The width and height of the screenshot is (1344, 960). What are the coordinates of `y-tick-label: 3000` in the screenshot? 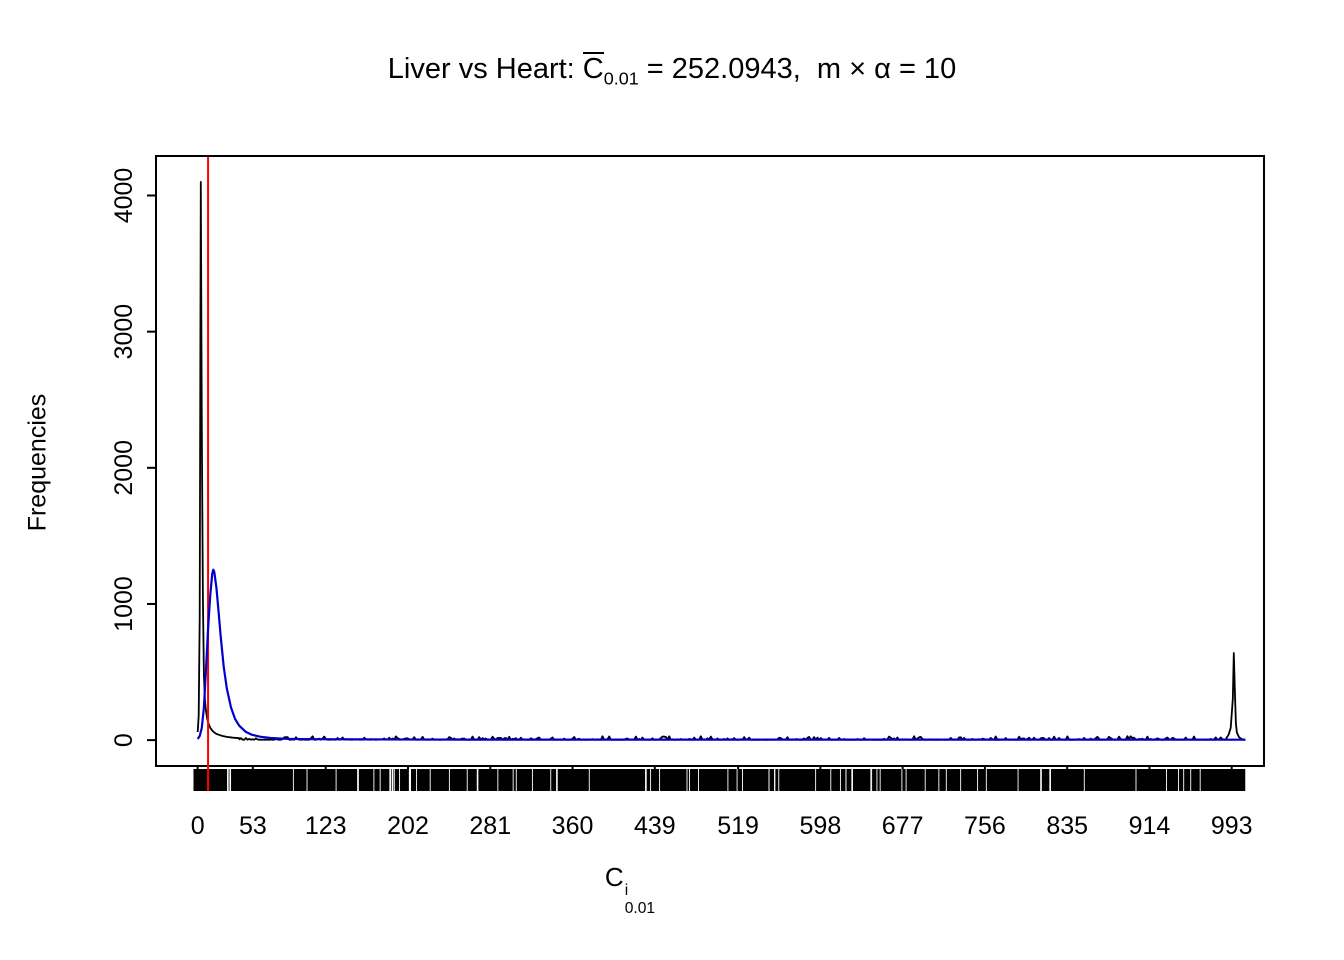 It's located at (124, 332).